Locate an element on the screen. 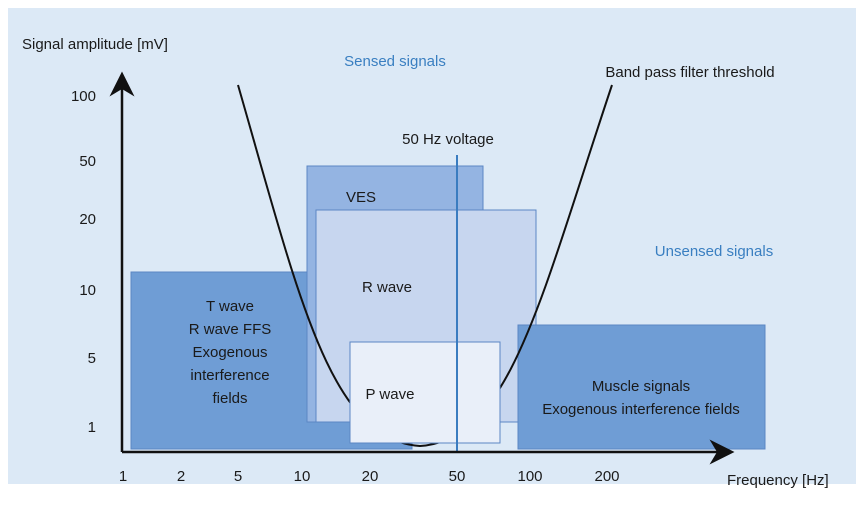  x-tick-label: 2 is located at coordinates (181, 476).